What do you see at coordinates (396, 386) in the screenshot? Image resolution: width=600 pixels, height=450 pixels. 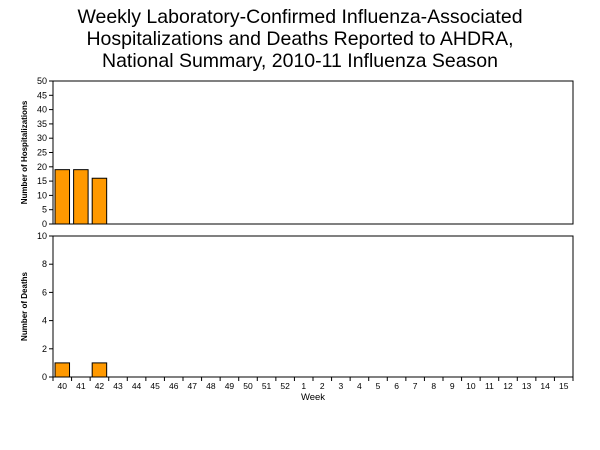 I see `x-tick-label: 6` at bounding box center [396, 386].